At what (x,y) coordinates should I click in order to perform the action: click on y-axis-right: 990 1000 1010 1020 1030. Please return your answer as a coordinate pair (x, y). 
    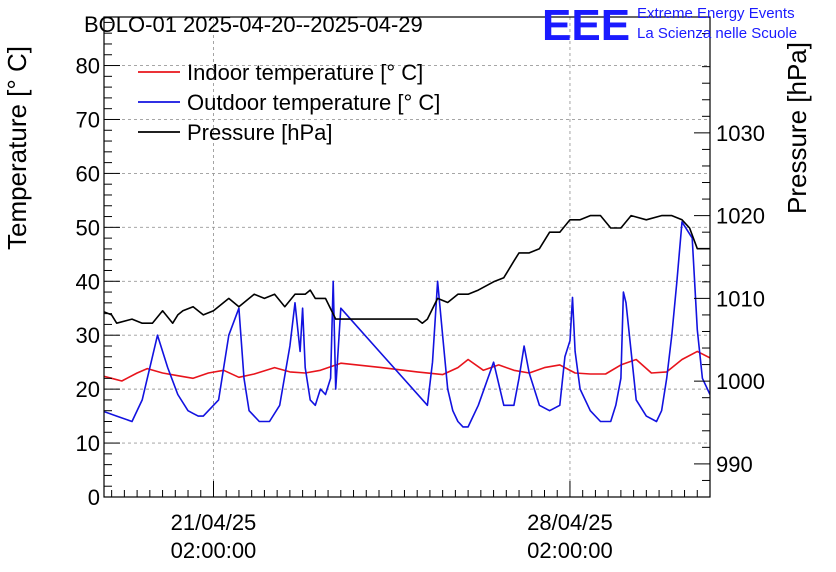
    Looking at the image, I should click on (729, 257).